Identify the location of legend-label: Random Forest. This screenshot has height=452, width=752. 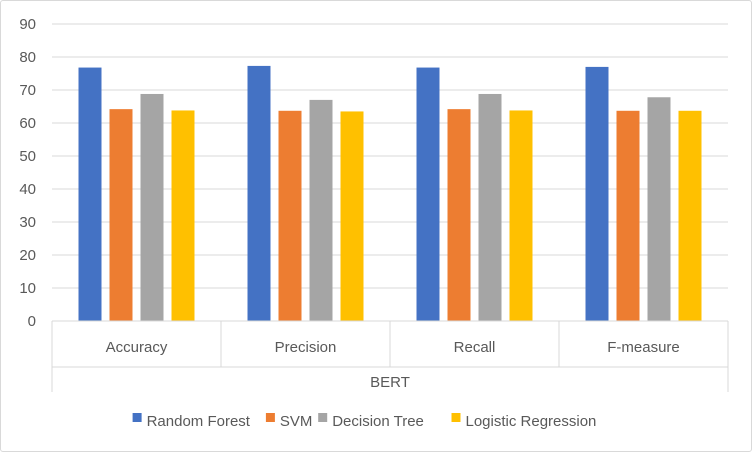
(199, 421).